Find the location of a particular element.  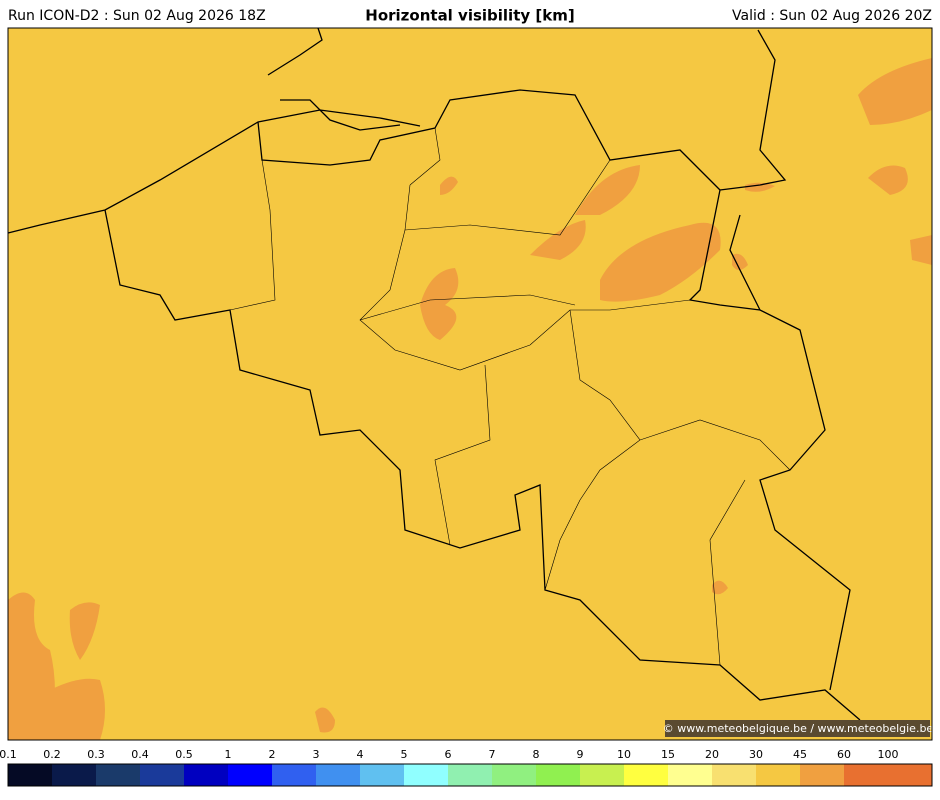

coastline is located at coordinates (214, 171).